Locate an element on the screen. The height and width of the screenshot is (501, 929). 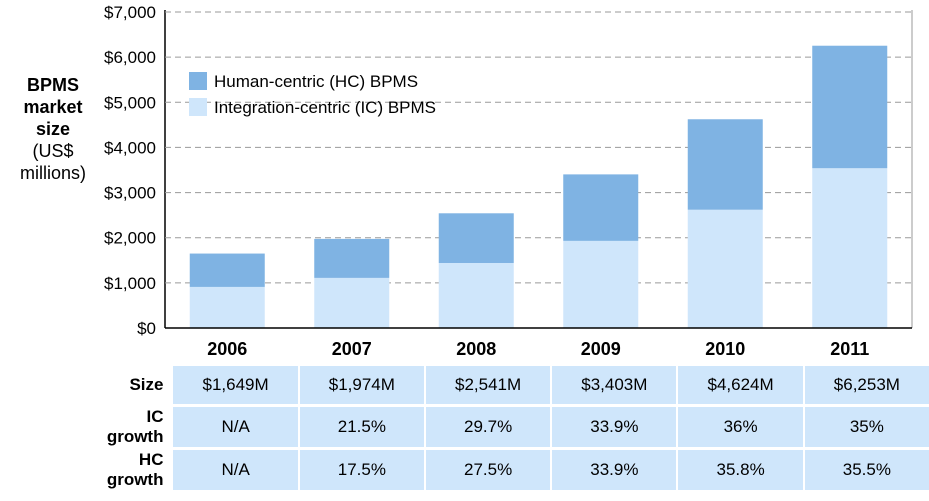
table-cell: 35% is located at coordinates (865, 427).